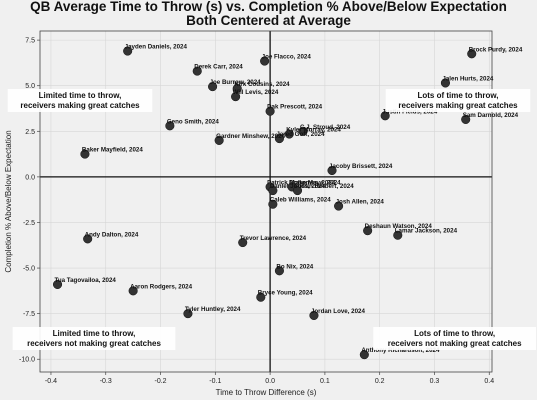  Describe the element at coordinates (161, 286) in the screenshot. I see `point-label: Aaron Rodgers, 2024` at that location.